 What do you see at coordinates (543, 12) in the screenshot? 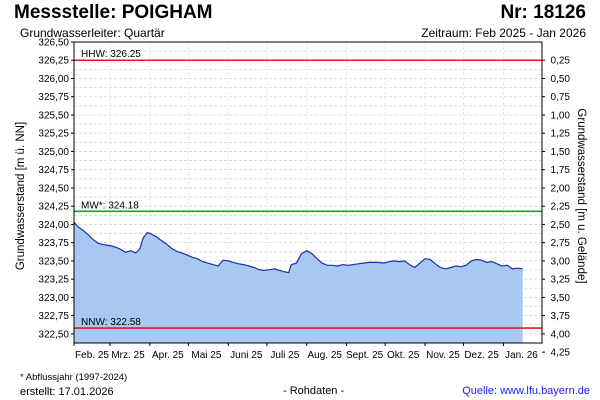
I see `station-number: Nr: 18126` at bounding box center [543, 12].